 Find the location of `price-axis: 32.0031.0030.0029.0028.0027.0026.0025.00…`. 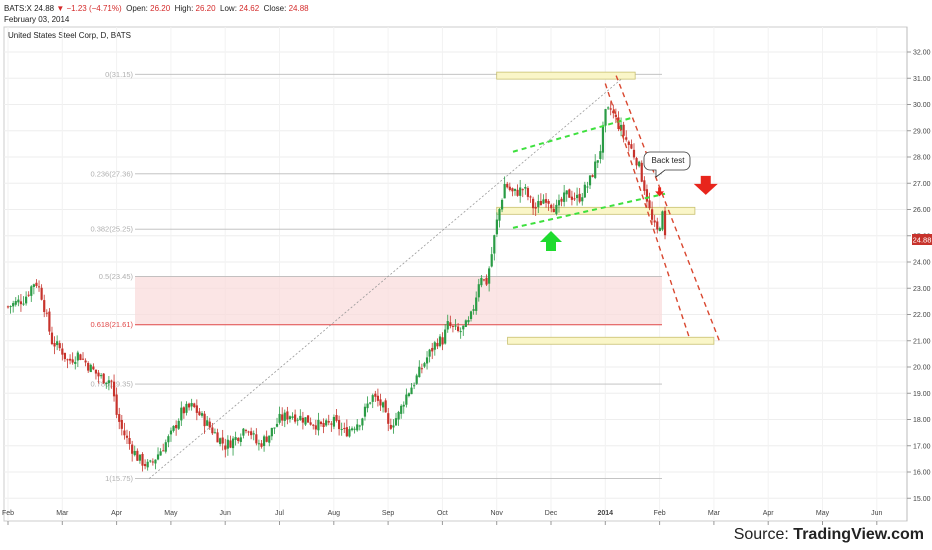

price-axis: 32.0031.0030.0029.0028.0027.0026.0025.00… is located at coordinates (919, 274).